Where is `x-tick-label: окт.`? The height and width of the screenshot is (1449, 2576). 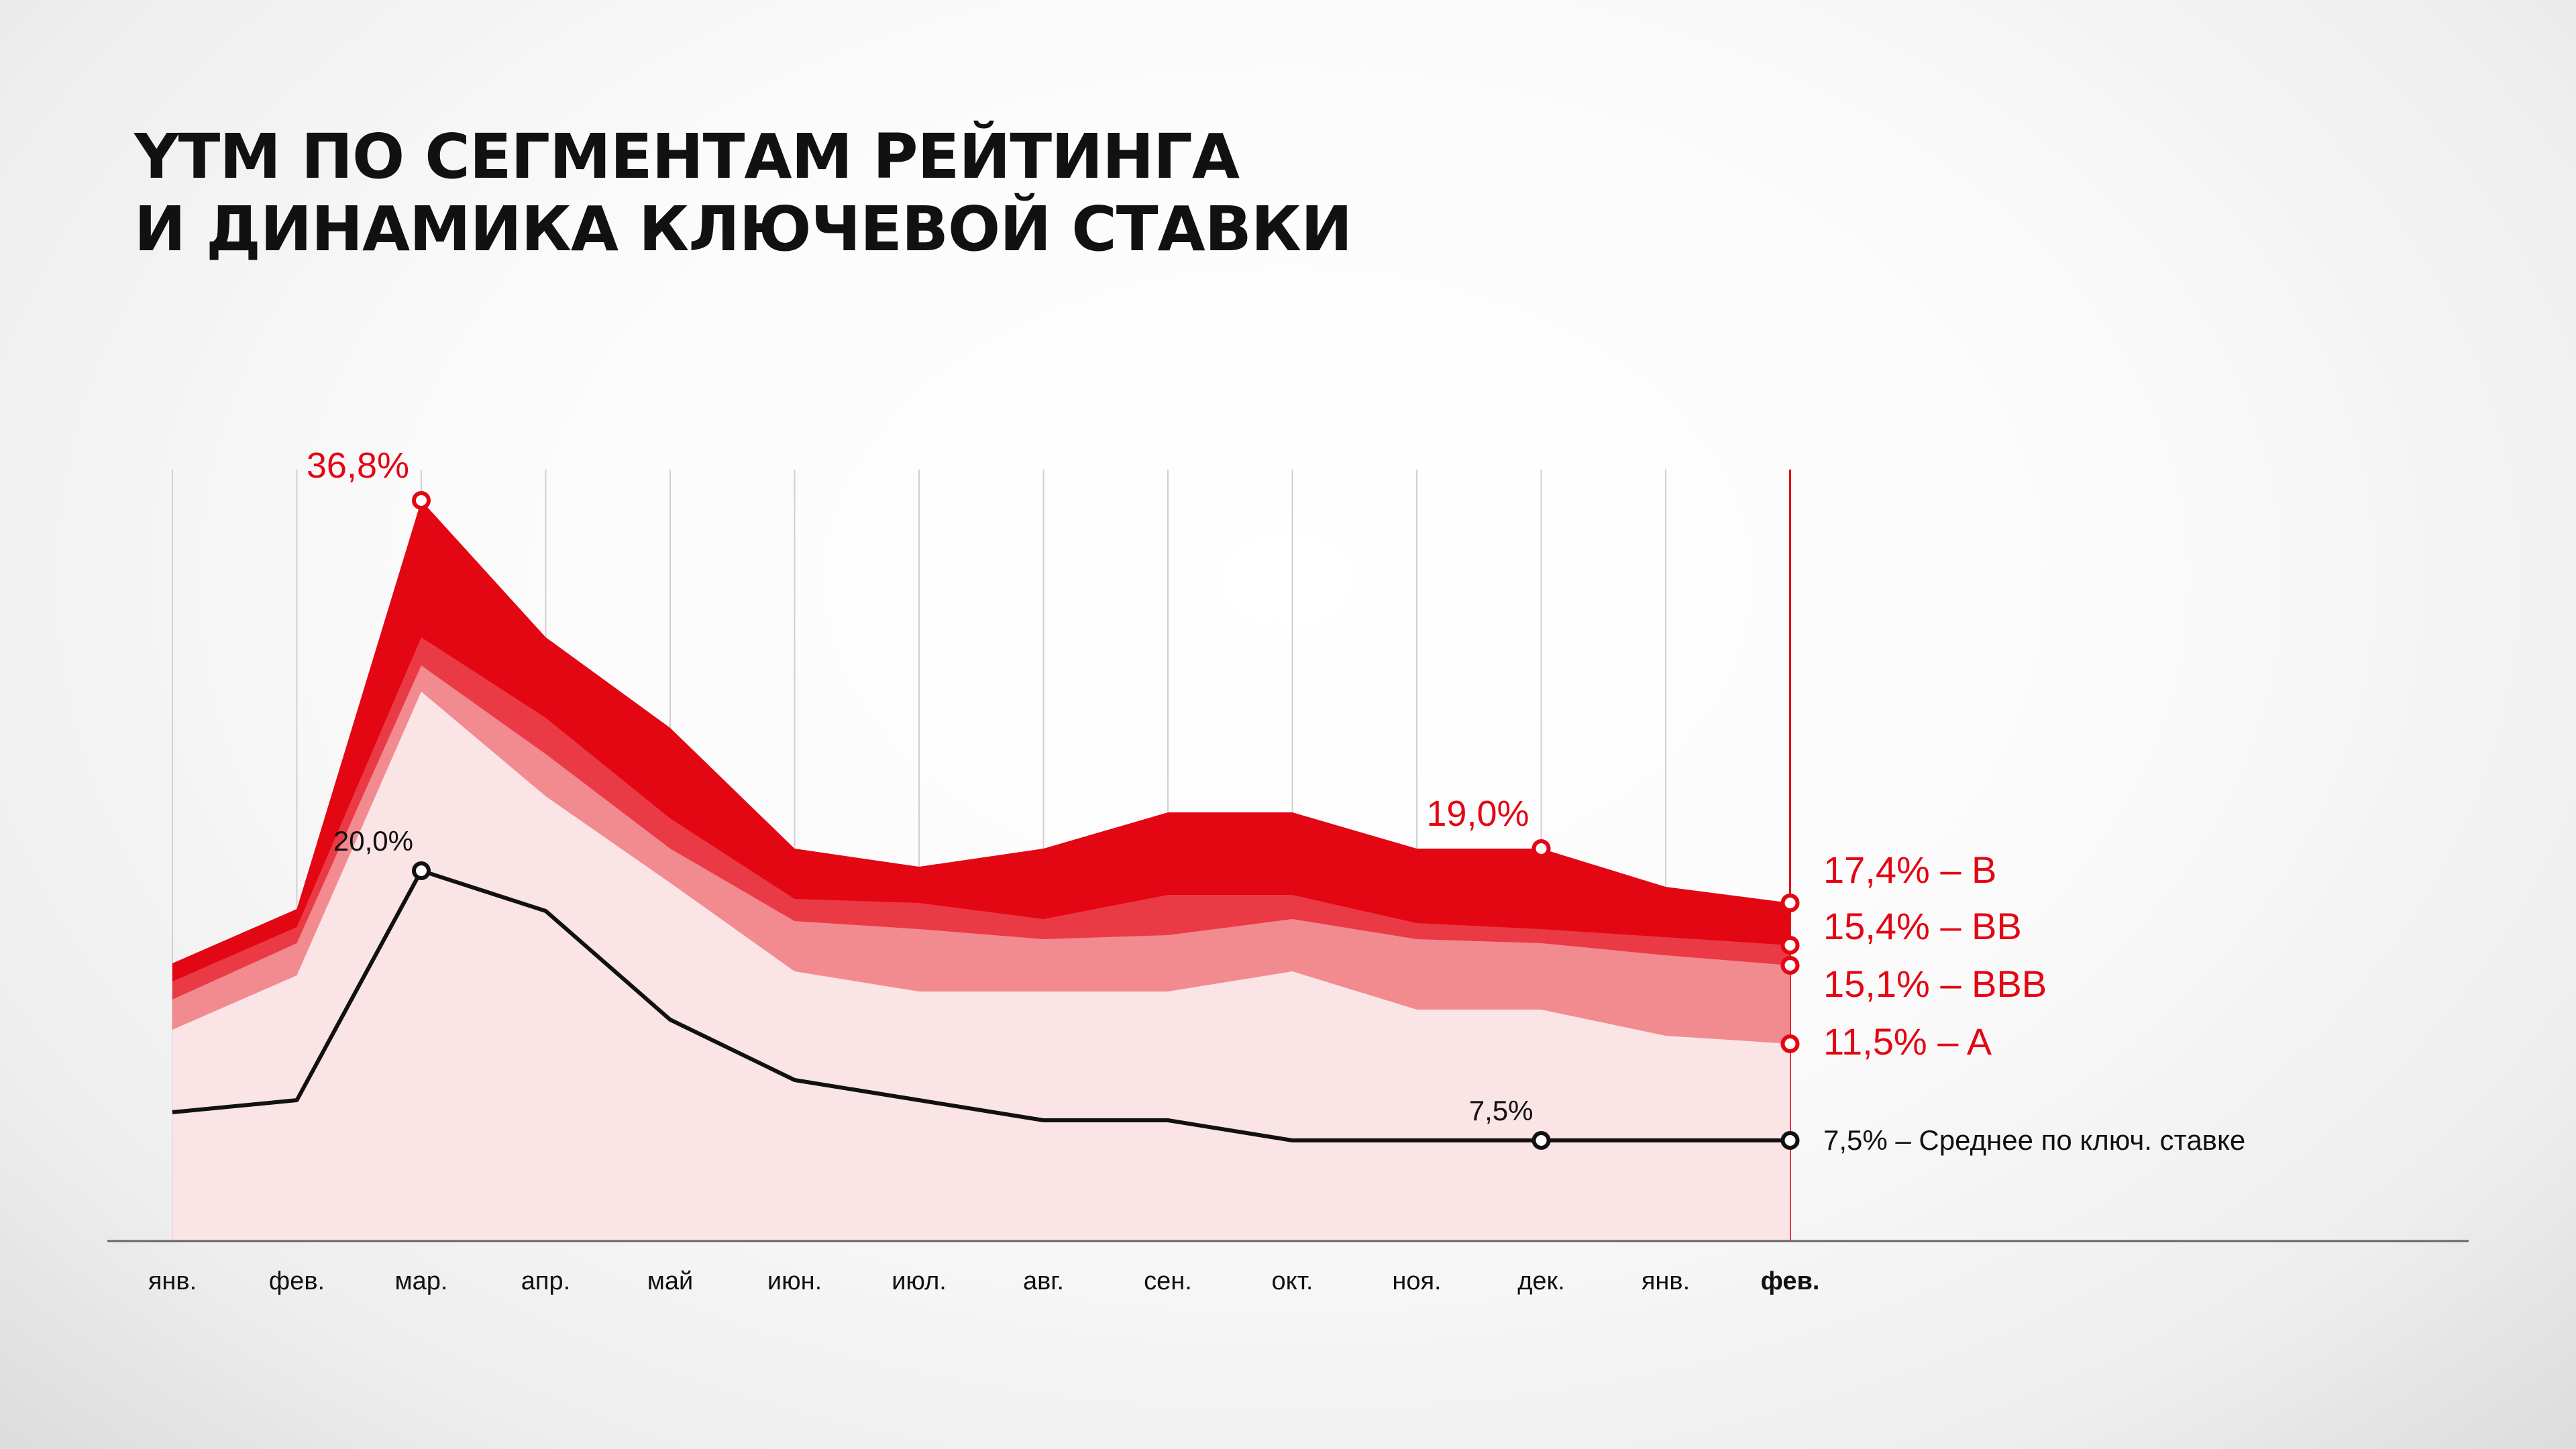
x-tick-label: окт. is located at coordinates (1292, 1281).